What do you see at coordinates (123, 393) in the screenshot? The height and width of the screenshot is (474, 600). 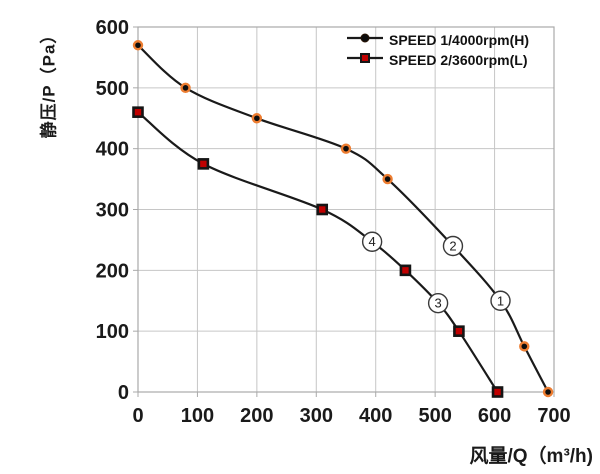 I see `y-tick-label: 0` at bounding box center [123, 393].